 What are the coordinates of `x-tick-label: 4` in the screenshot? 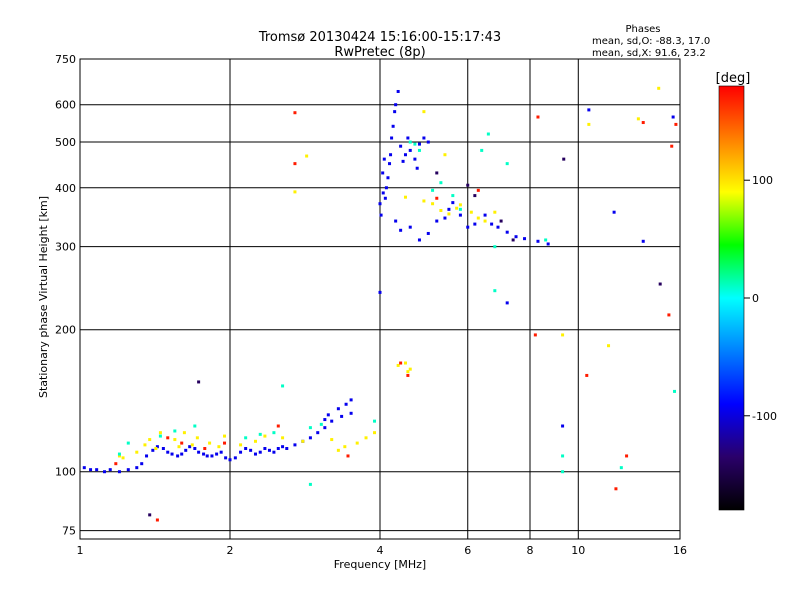 It's located at (380, 550).